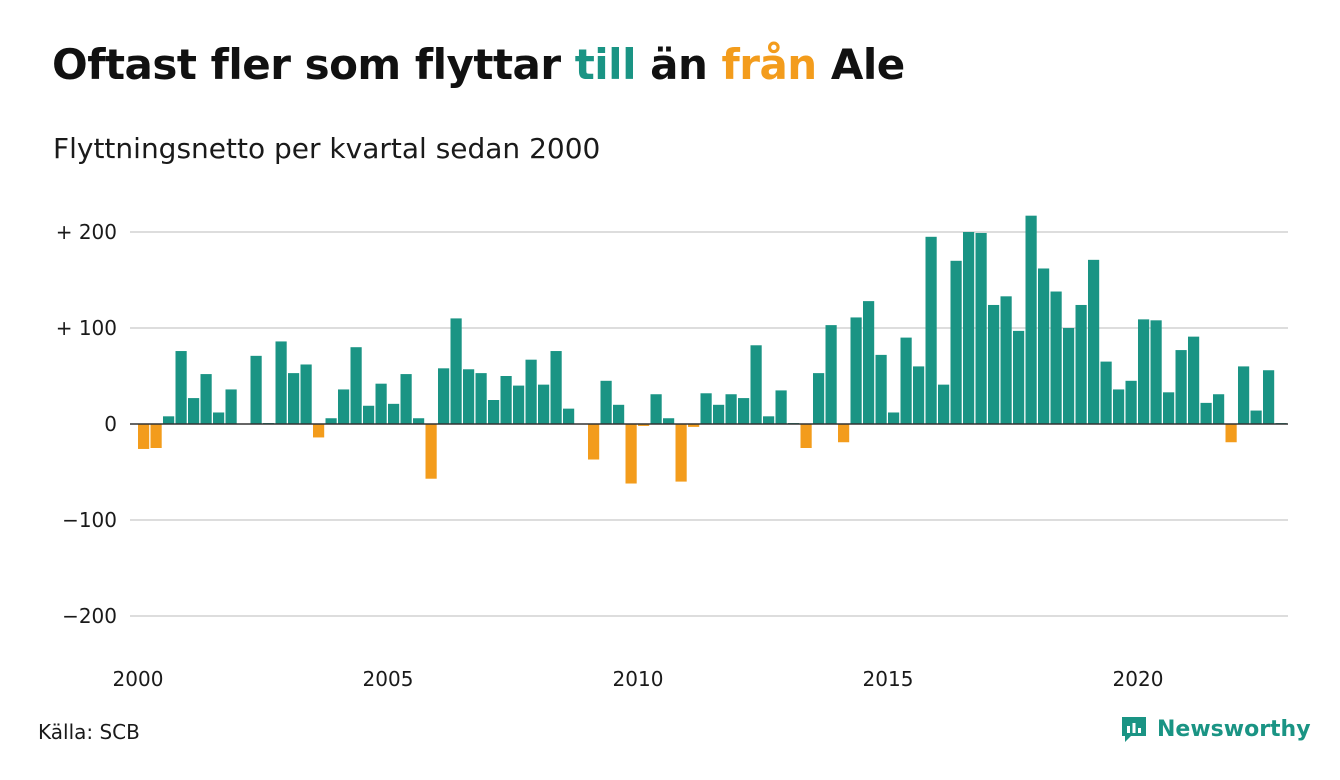 The height and width of the screenshot is (780, 1340). I want to click on x-tick-label: 2010, so click(638, 679).